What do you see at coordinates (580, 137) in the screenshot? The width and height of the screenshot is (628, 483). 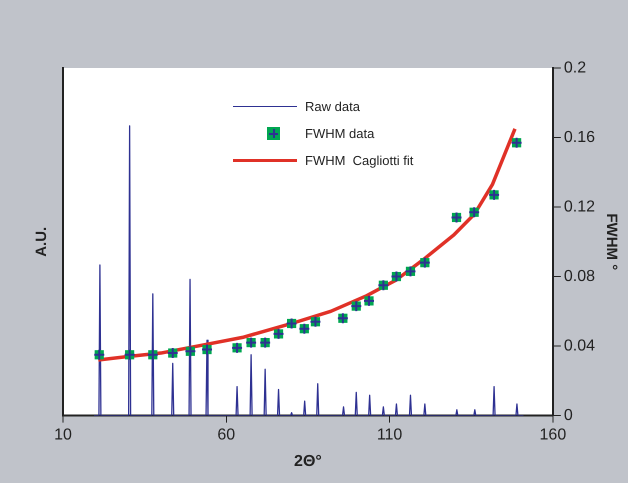 I see `y2-tick-label: 0.16` at bounding box center [580, 137].